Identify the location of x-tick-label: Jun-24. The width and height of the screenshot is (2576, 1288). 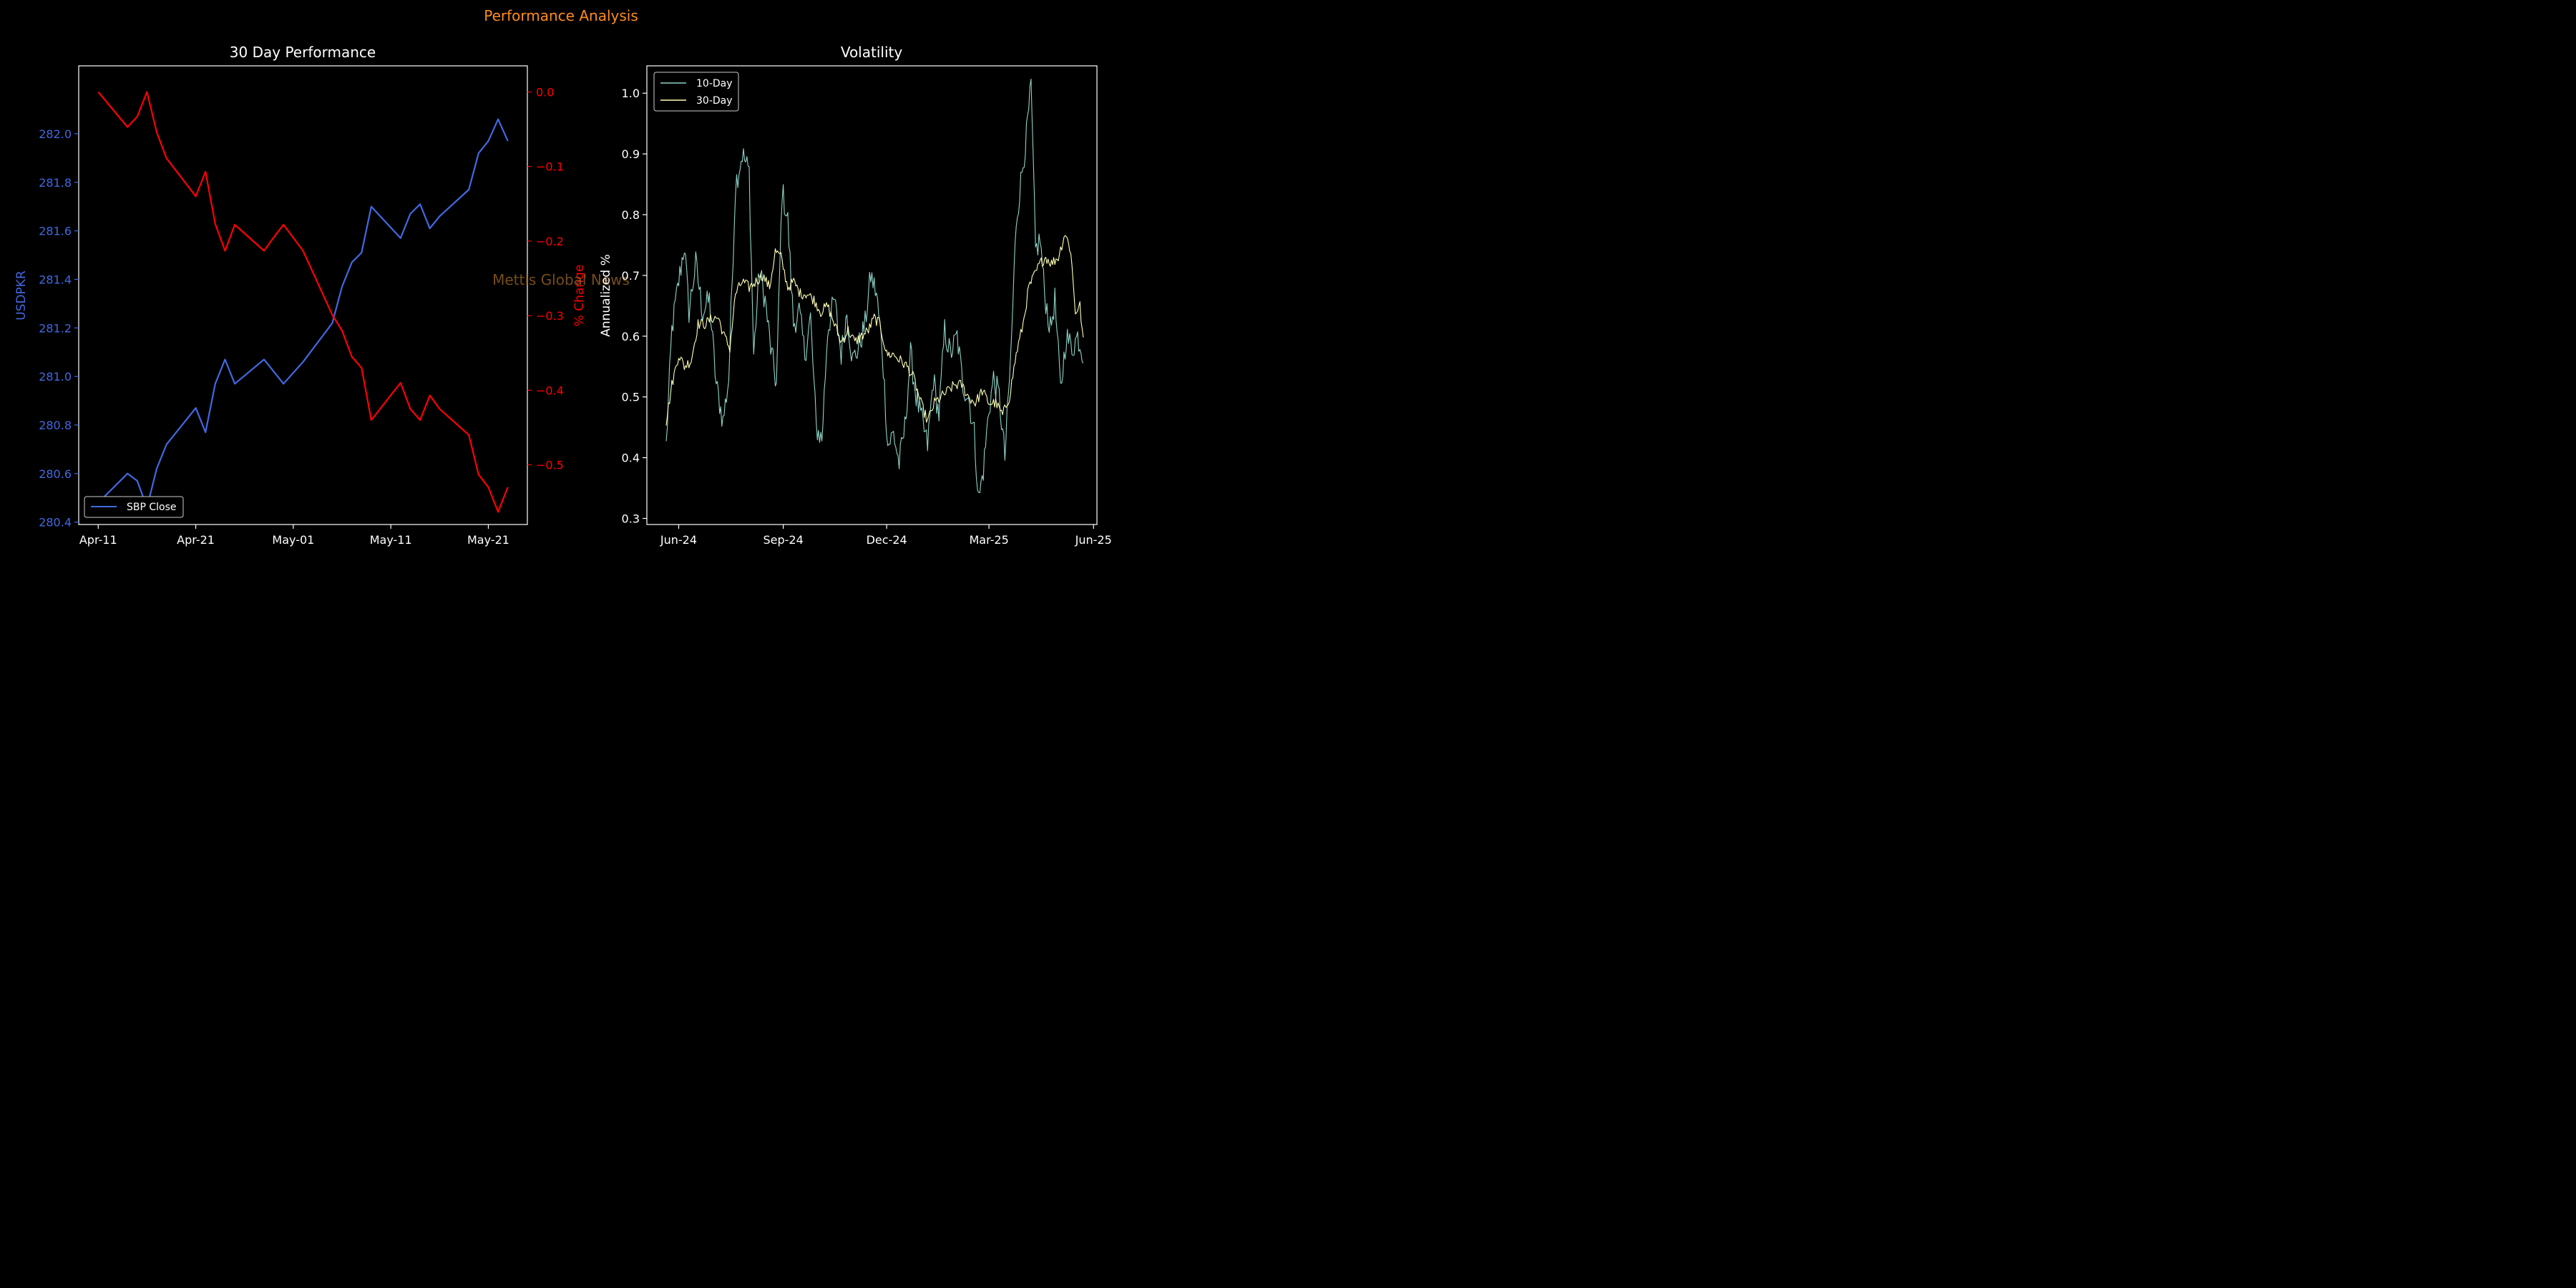
(678, 540).